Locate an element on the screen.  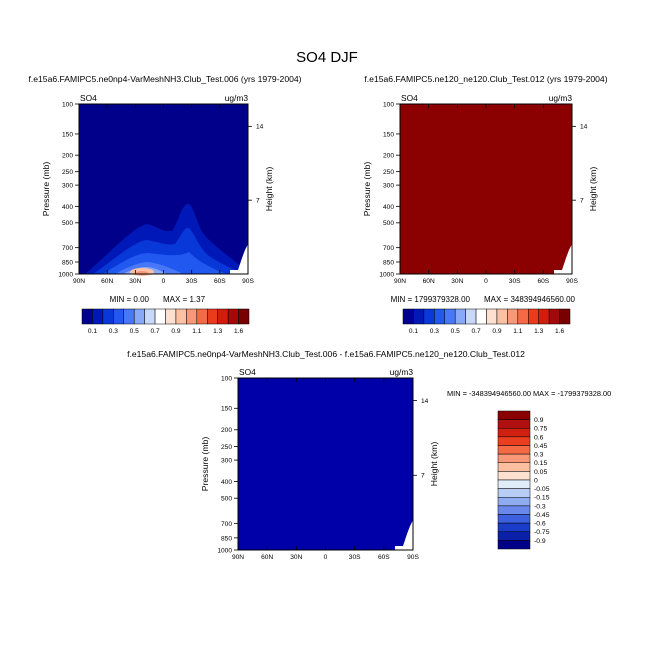
x-tick-label: 60N is located at coordinates (429, 281).